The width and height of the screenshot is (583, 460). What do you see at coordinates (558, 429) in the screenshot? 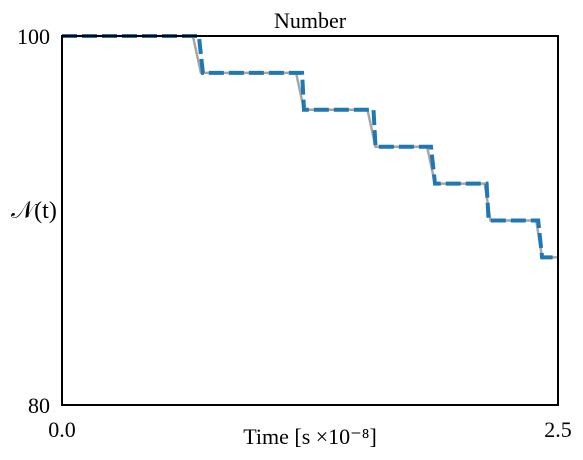
I see `x-tick-label-right: 2.5` at bounding box center [558, 429].